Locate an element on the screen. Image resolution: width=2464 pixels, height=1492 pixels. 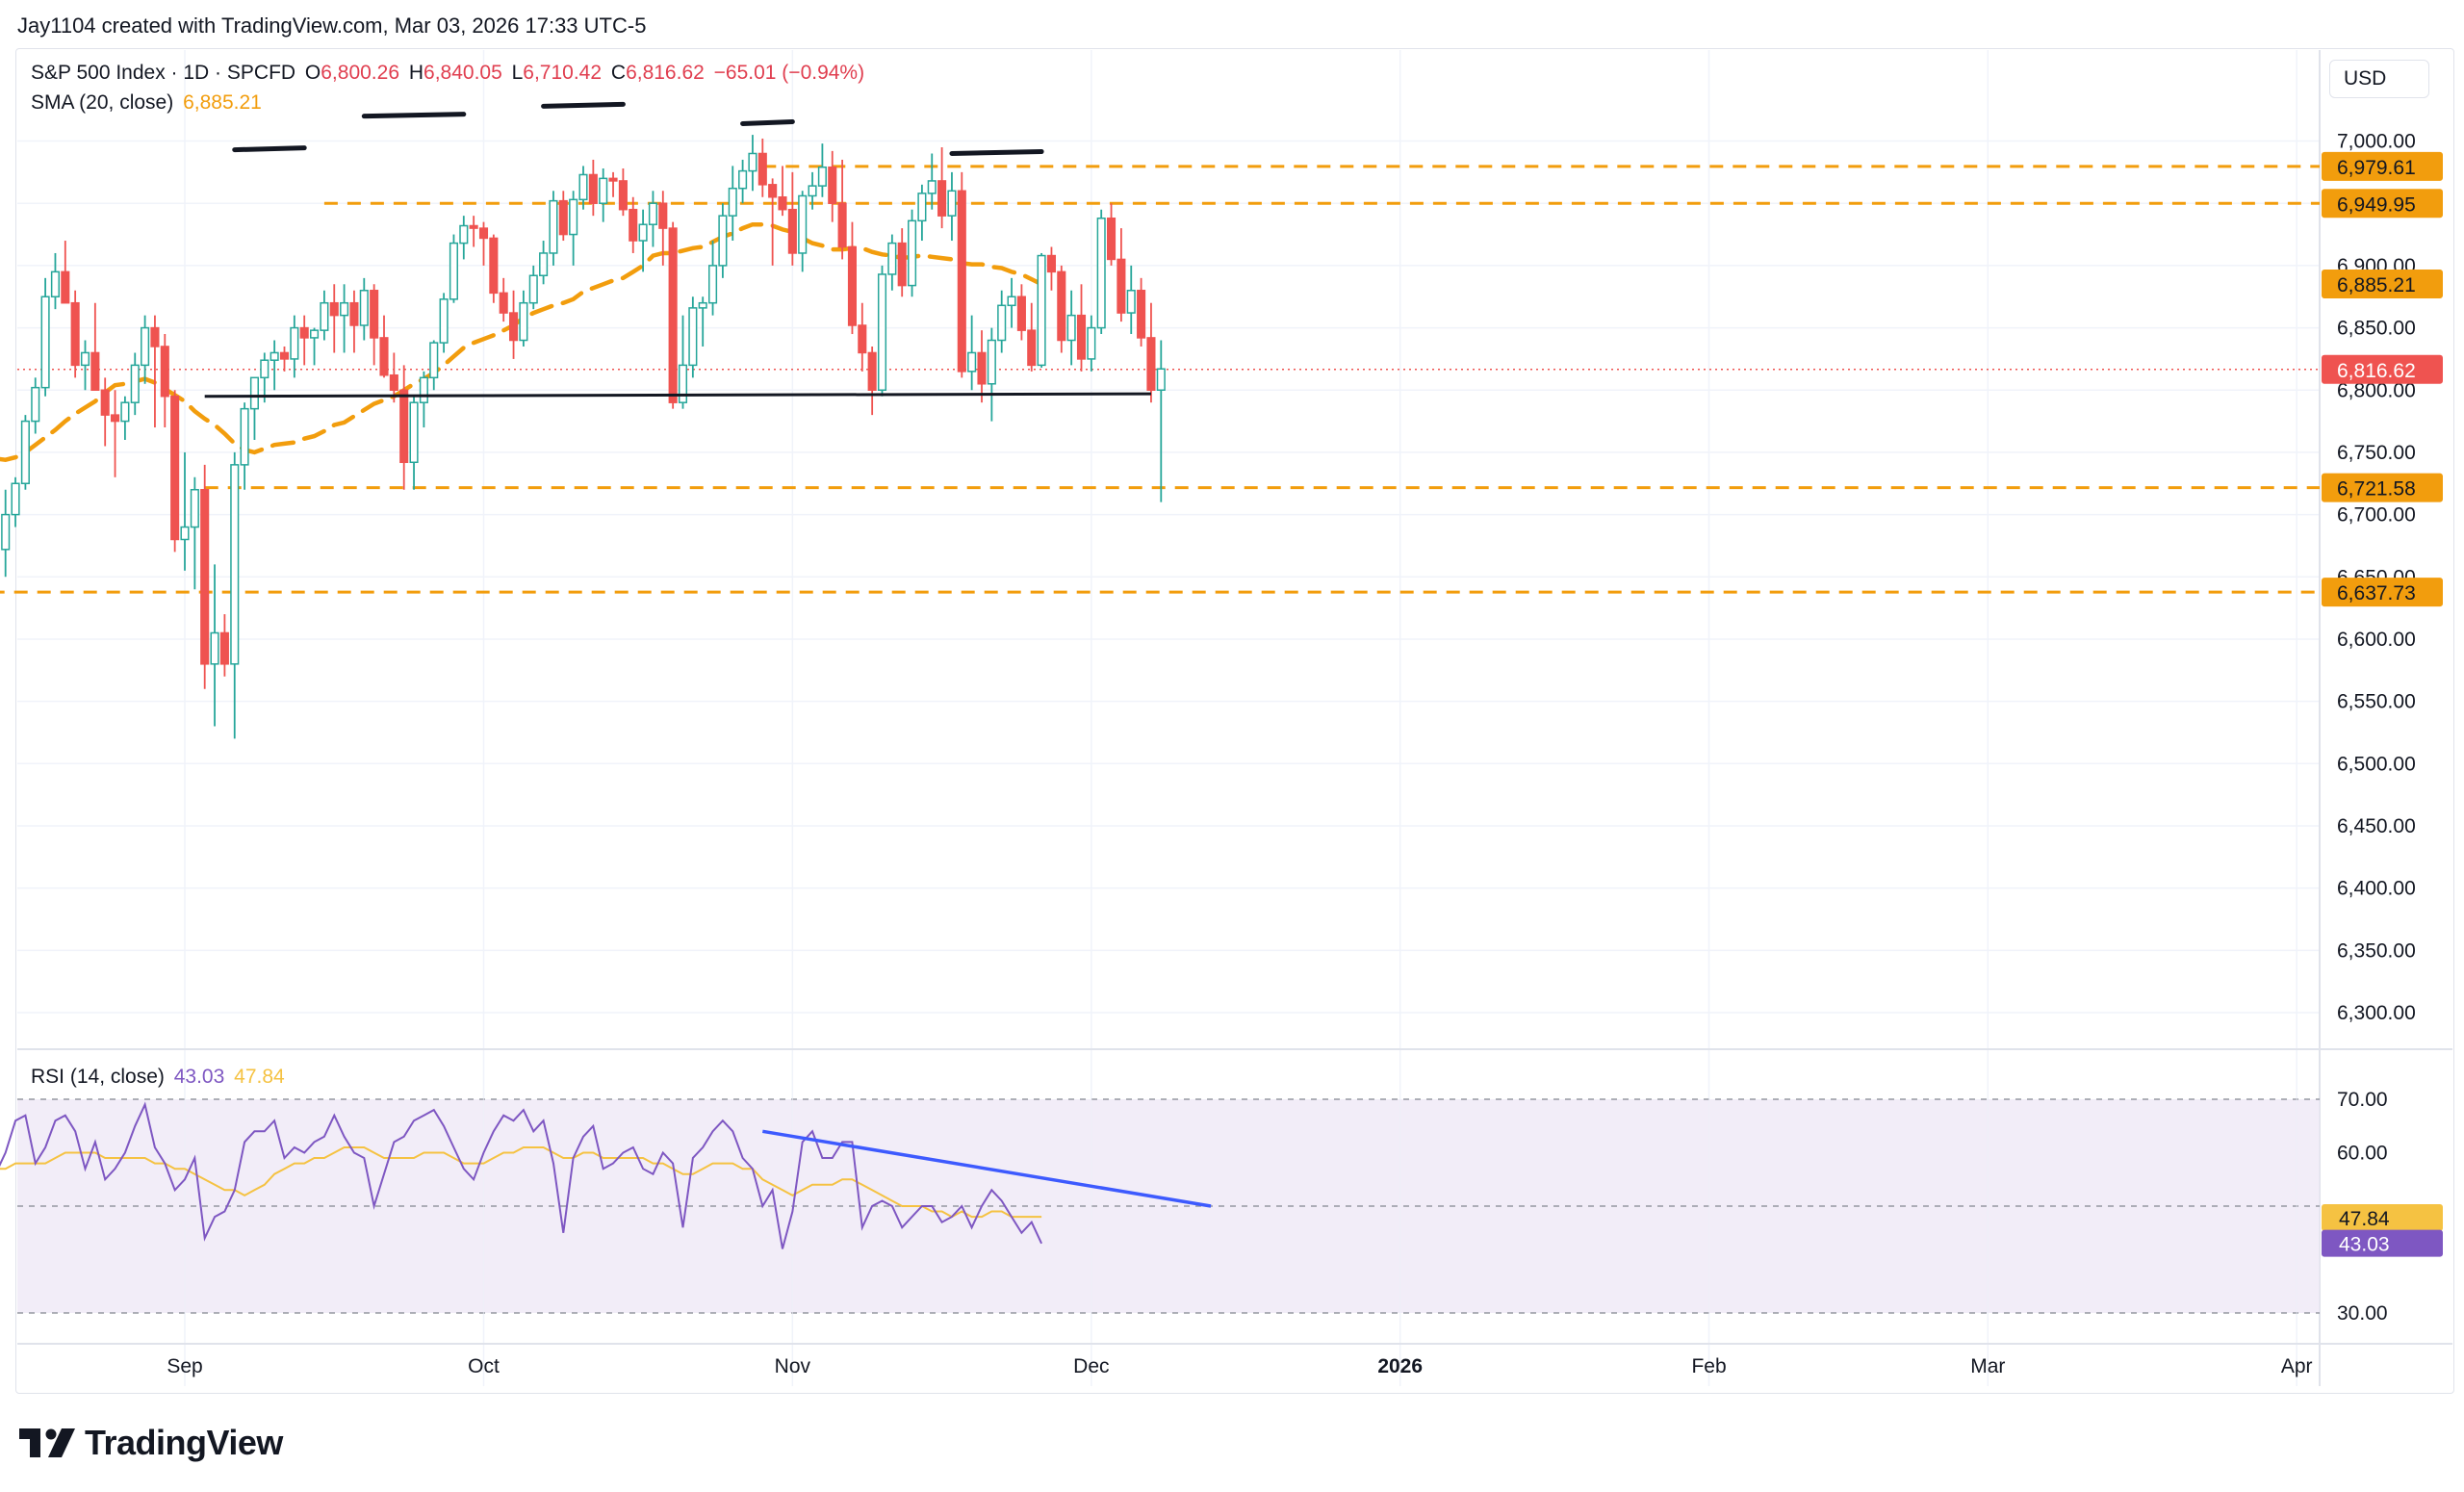
sma-price-badge-bg is located at coordinates (2382, 284).